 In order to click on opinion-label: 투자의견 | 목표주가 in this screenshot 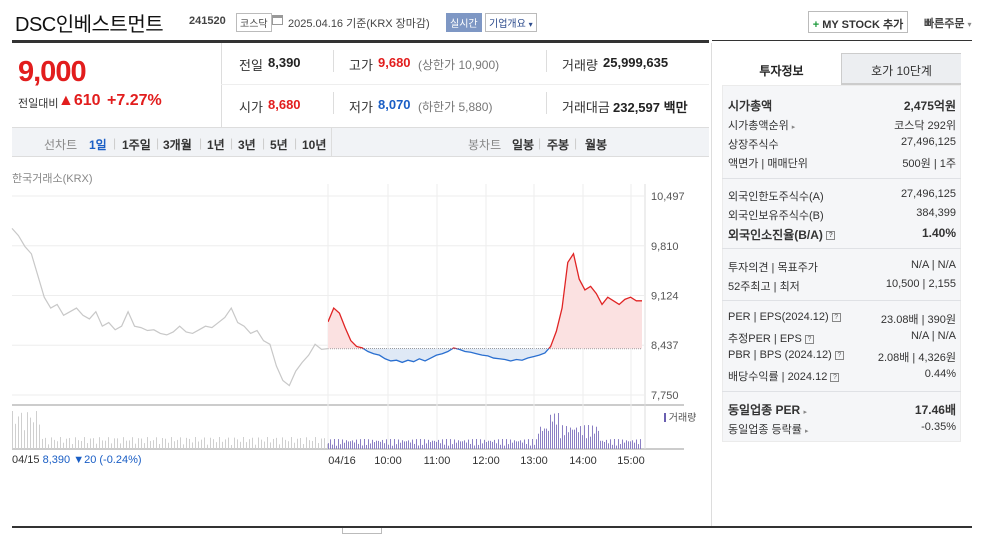, I will do `click(773, 268)`.